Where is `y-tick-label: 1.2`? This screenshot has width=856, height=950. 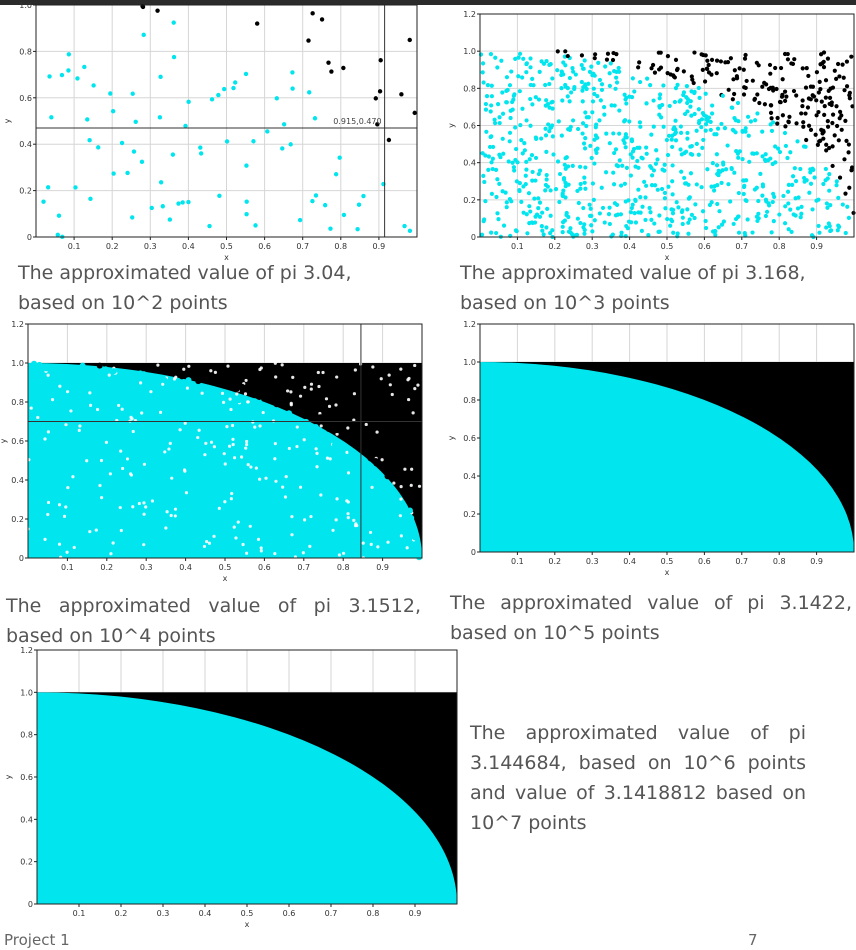
y-tick-label: 1.2 is located at coordinates (469, 324).